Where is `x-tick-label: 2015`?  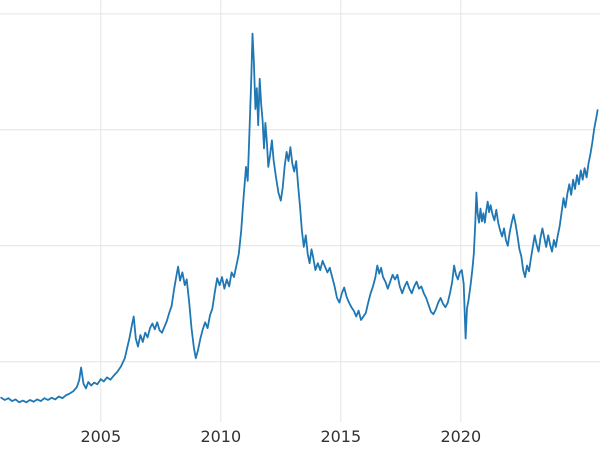 x-tick-label: 2015 is located at coordinates (340, 436).